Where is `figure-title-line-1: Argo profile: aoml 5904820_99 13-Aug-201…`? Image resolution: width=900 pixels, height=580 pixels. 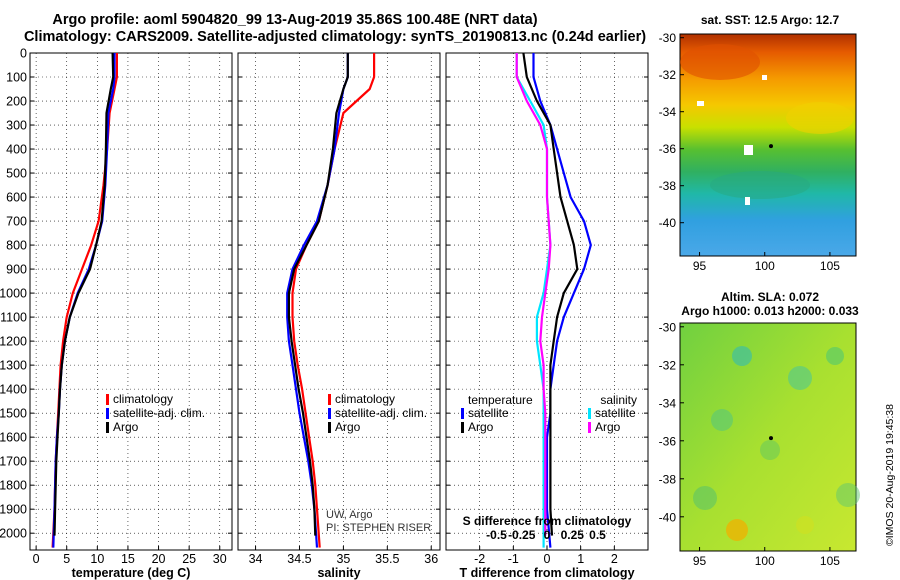 figure-title-line-1: Argo profile: aoml 5904820_99 13-Aug-201… is located at coordinates (295, 20).